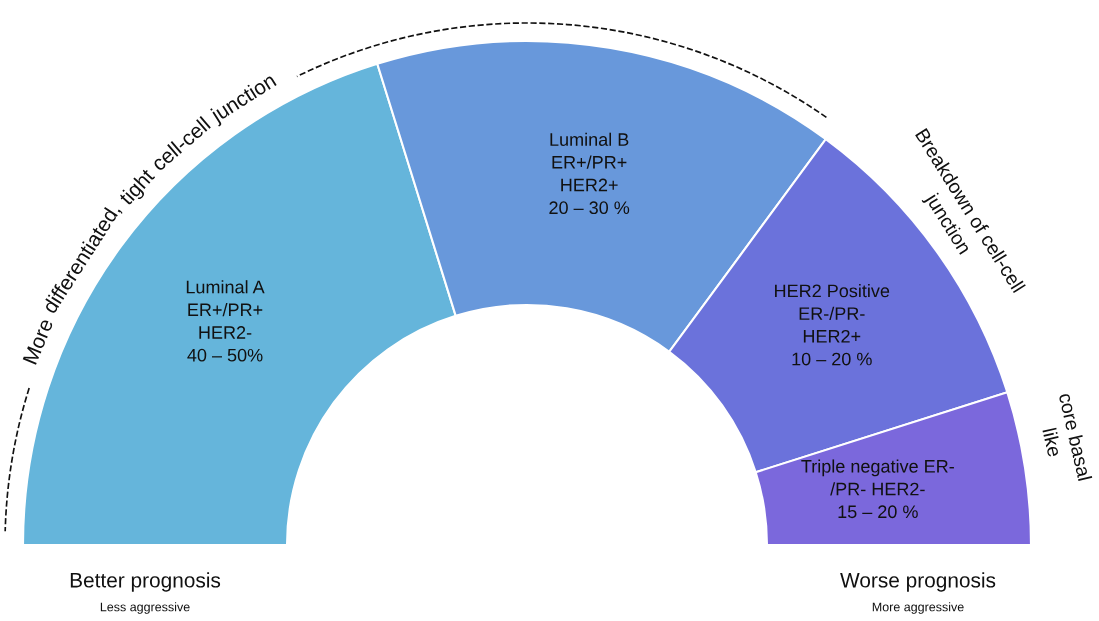 This screenshot has width=1099, height=621. What do you see at coordinates (225, 321) in the screenshot?
I see `slice-label: Luminal A ER+/PR+ HER2- 40 – 50%` at bounding box center [225, 321].